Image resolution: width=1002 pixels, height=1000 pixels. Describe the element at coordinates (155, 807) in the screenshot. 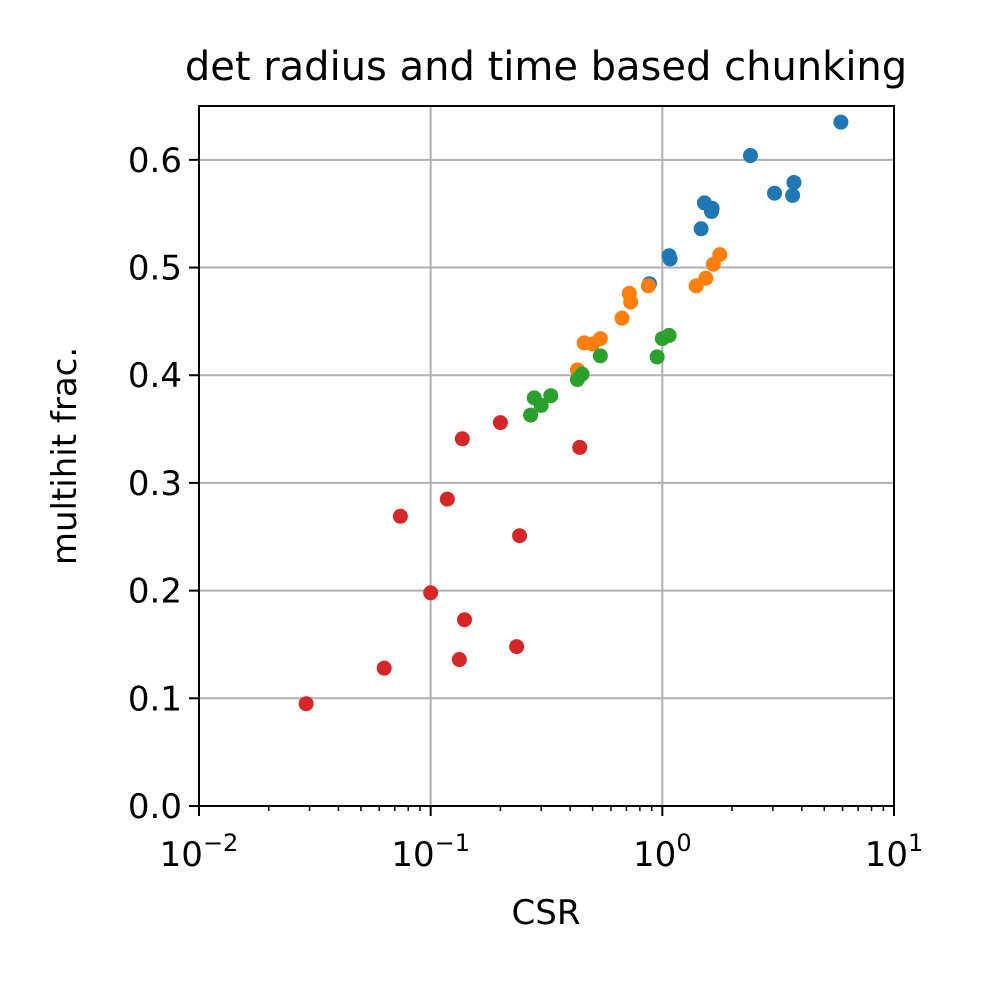

I see `y-tick-label: 0.0` at that location.